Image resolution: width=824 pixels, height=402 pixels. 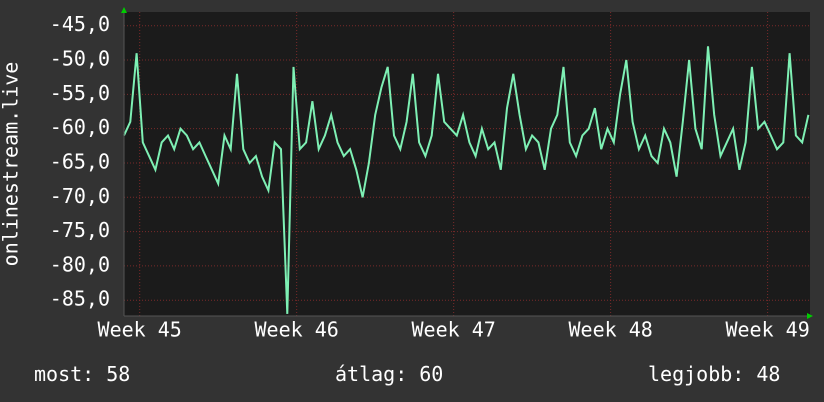 What do you see at coordinates (11, 164) in the screenshot?
I see `y-axis-label: onlinestream.live` at bounding box center [11, 164].